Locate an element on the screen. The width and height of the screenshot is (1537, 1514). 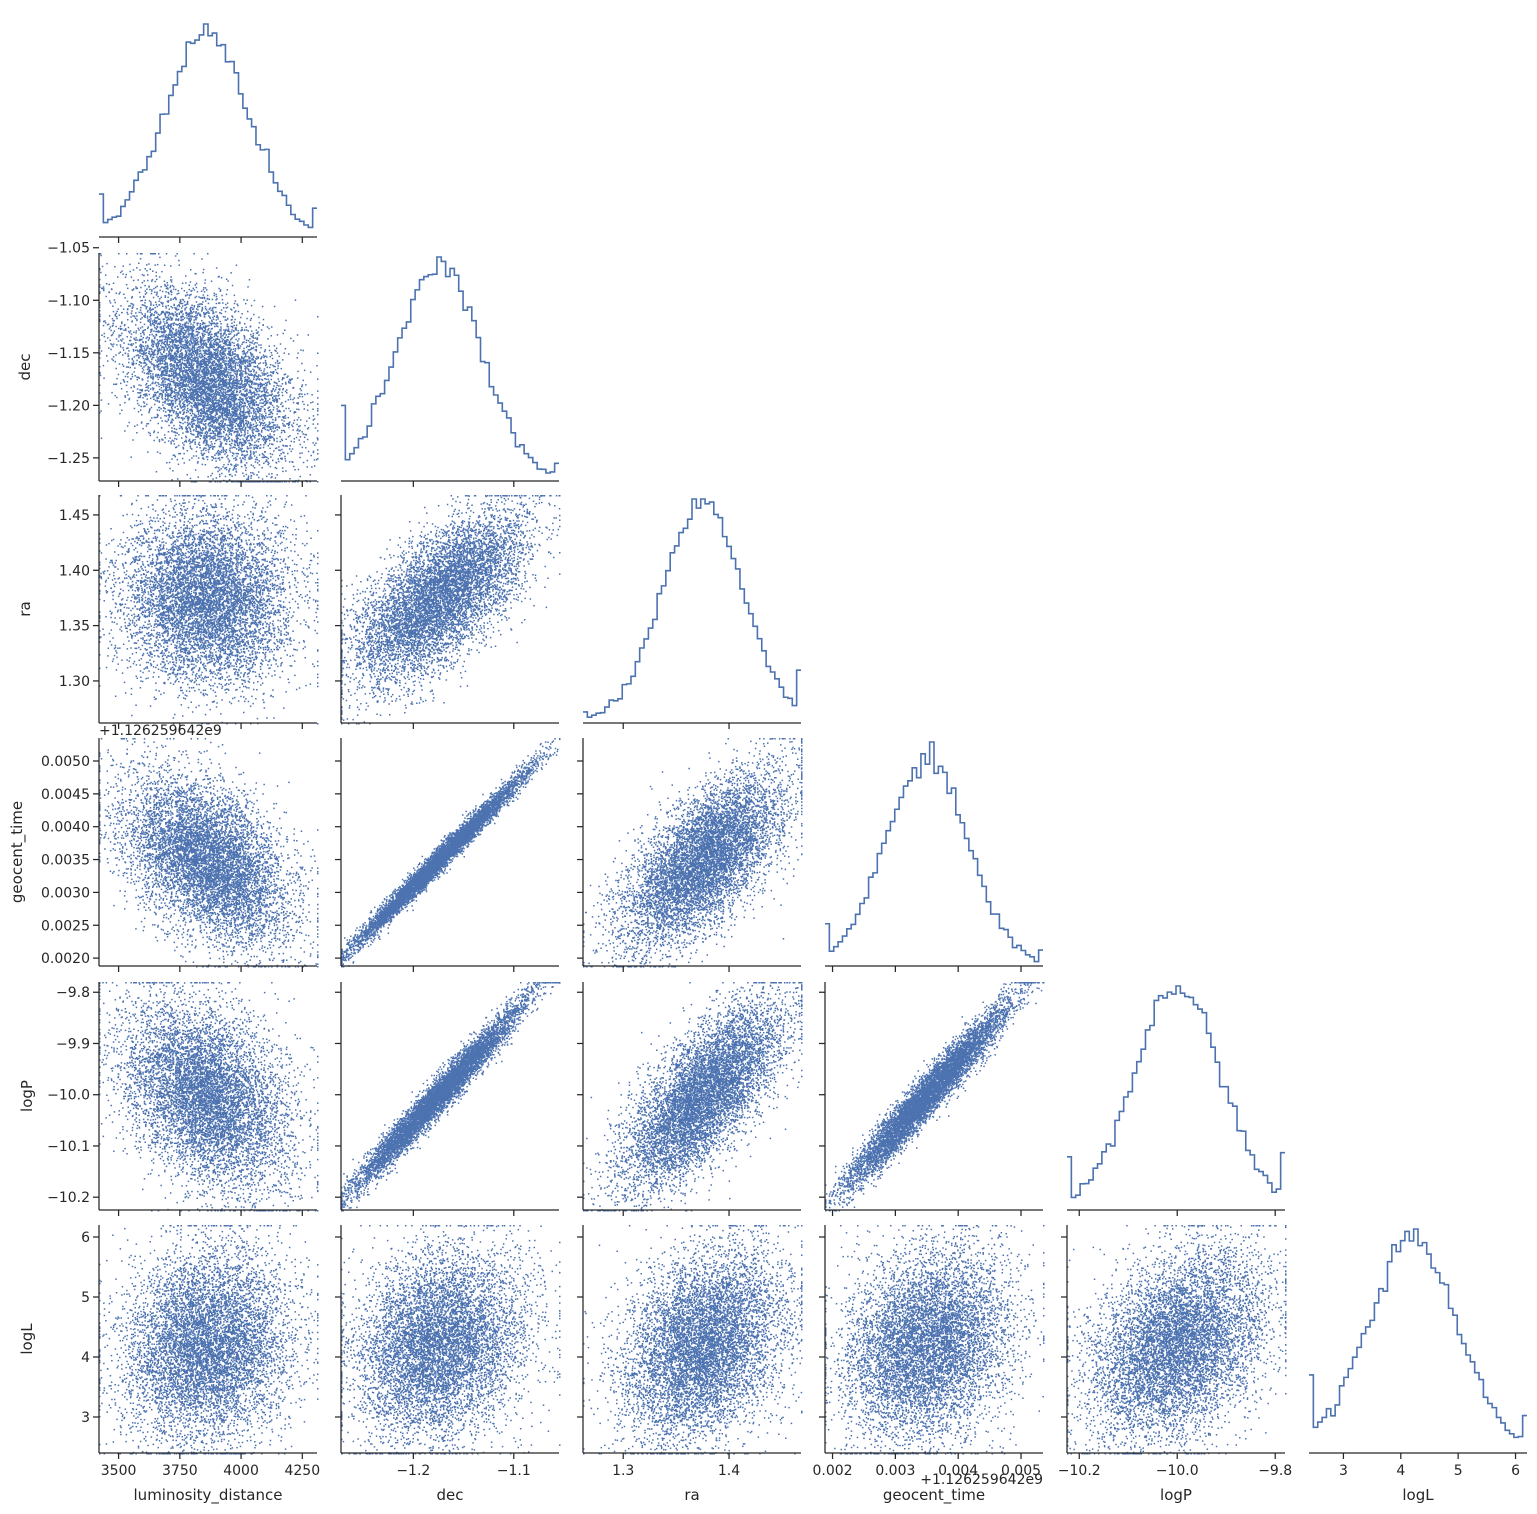
y-tick-label: −10.1 is located at coordinates (68, 1147).